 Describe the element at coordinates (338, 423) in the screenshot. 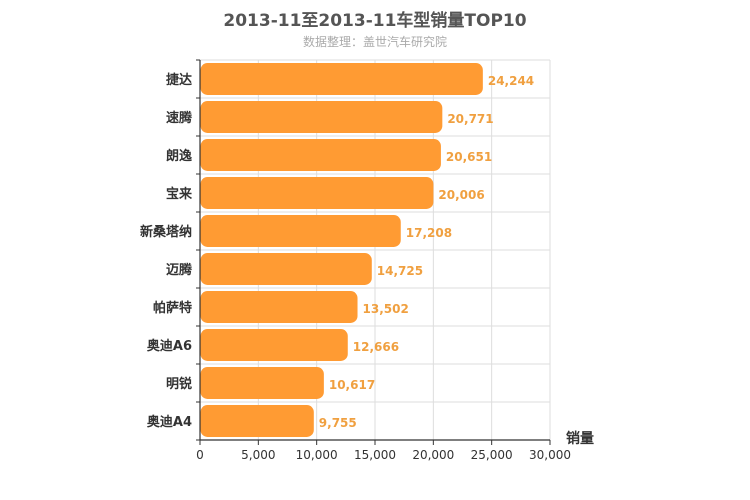

I see `data-label: 9,755` at that location.